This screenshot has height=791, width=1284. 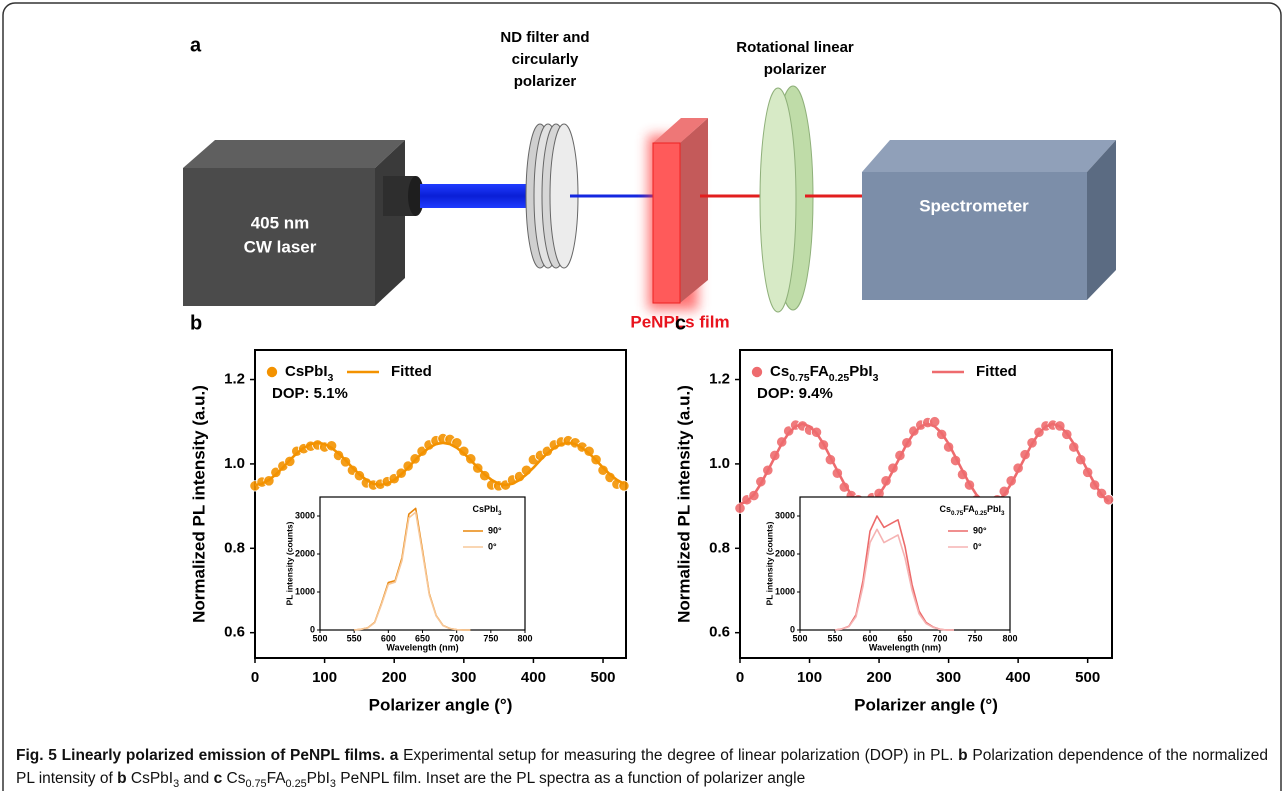 What do you see at coordinates (1018, 677) in the screenshot?
I see `x-tick-label: 400` at bounding box center [1018, 677].